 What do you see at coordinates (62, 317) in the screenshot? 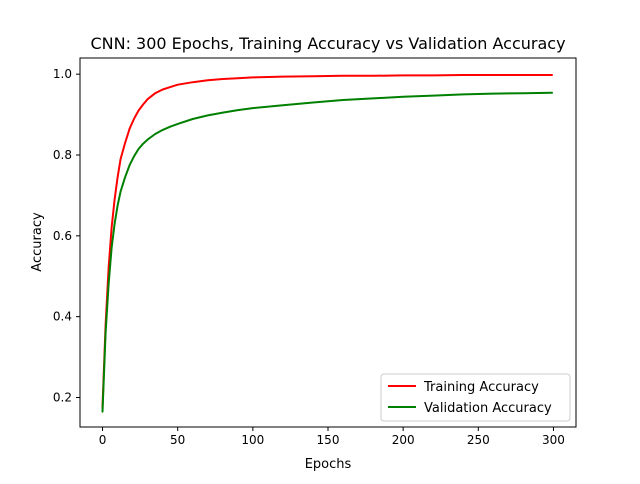
I see `y-tick-label: 0.4` at bounding box center [62, 317].